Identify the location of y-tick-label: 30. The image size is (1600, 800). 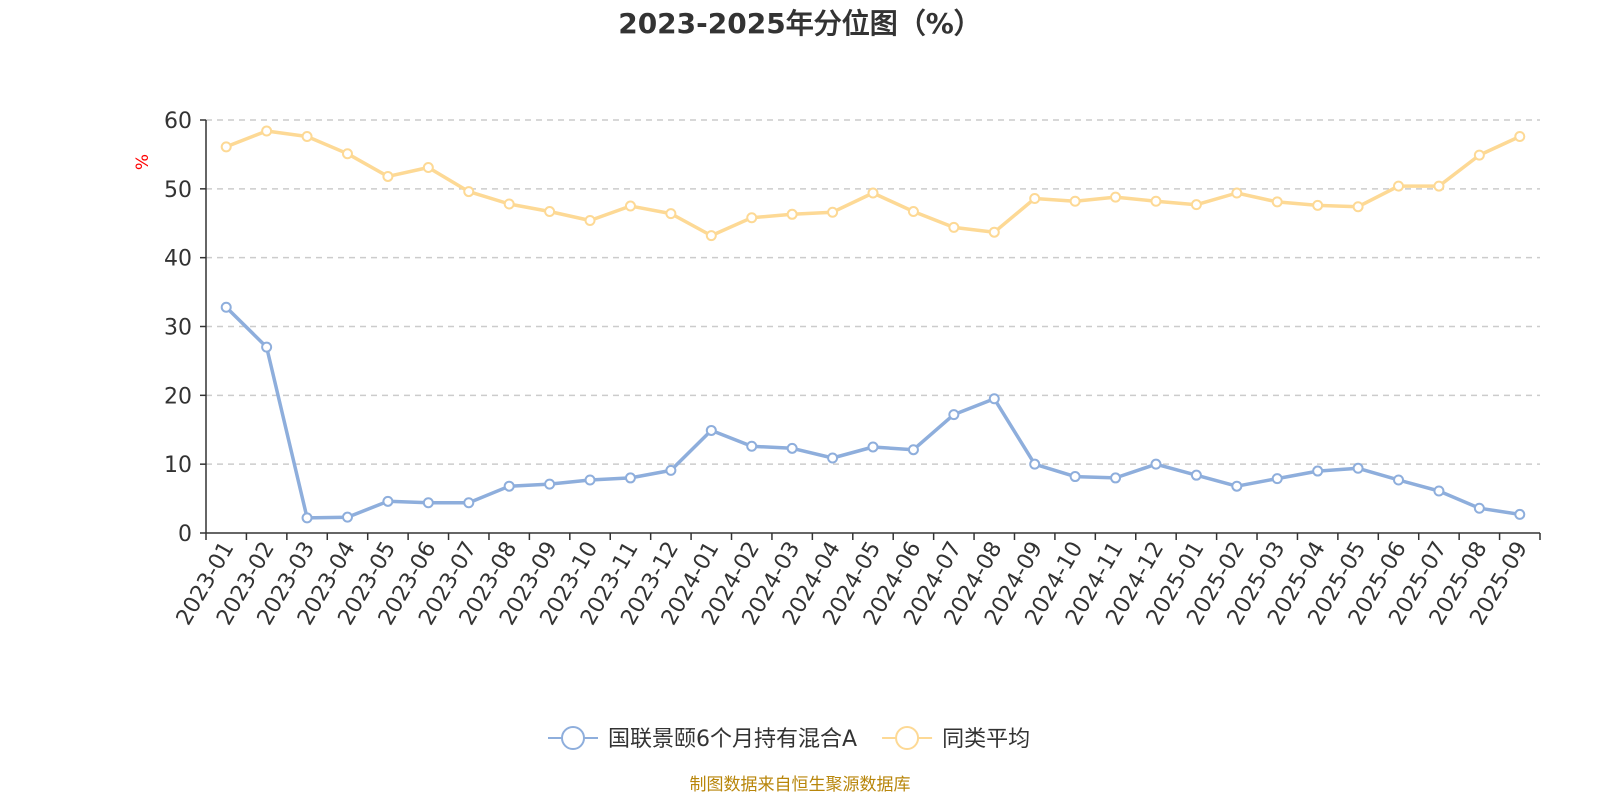
(178, 328).